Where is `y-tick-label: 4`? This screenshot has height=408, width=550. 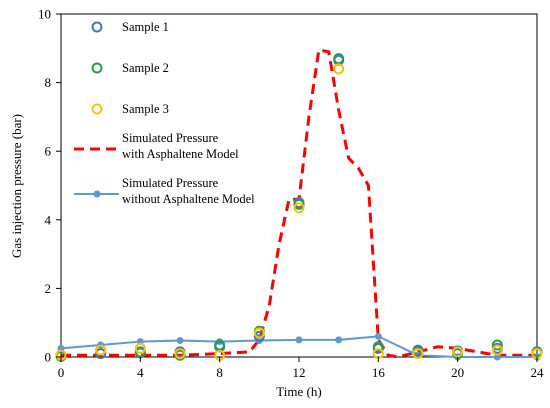
y-tick-label: 4 is located at coordinates (48, 219).